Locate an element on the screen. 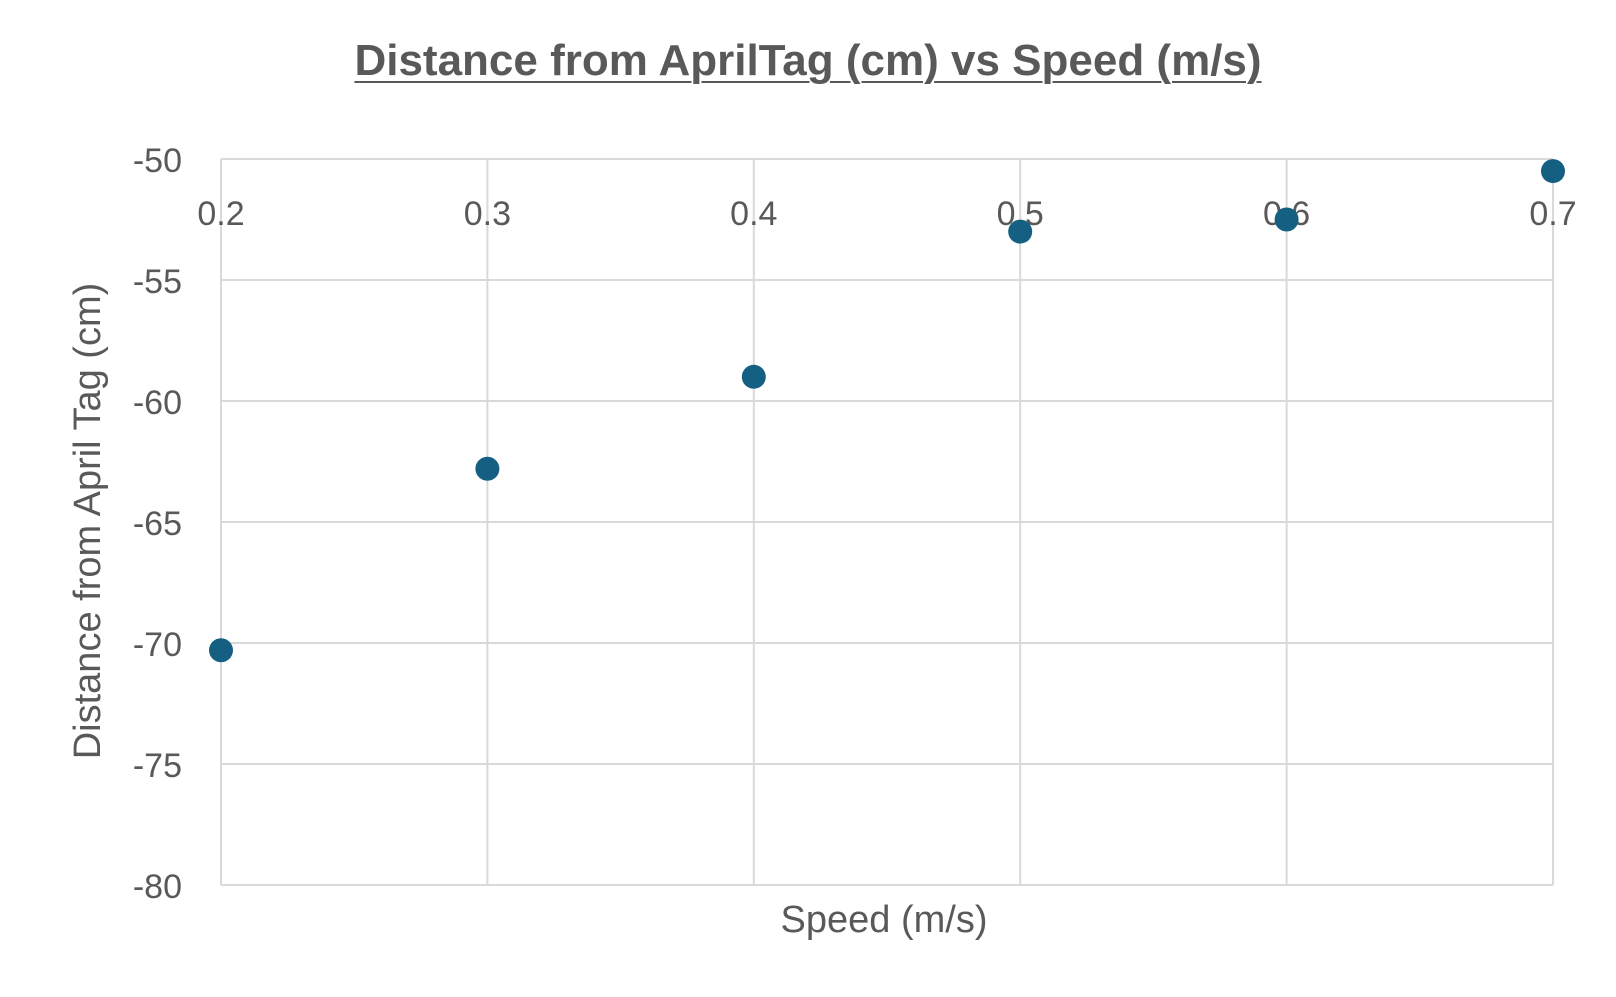 This screenshot has height=997, width=1616. y-tick-label: -55 is located at coordinates (157, 282).